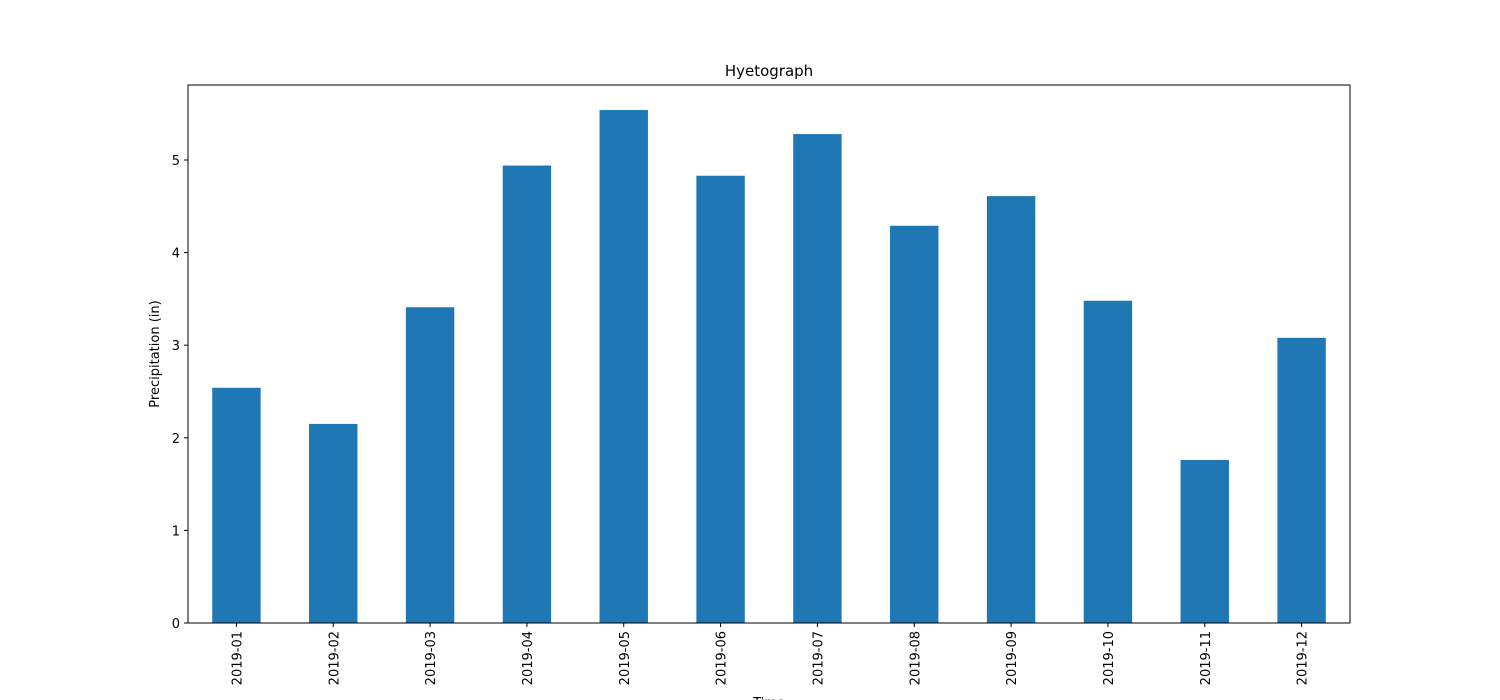 The height and width of the screenshot is (700, 1500). I want to click on x-tick-label: 2019-07, so click(818, 658).